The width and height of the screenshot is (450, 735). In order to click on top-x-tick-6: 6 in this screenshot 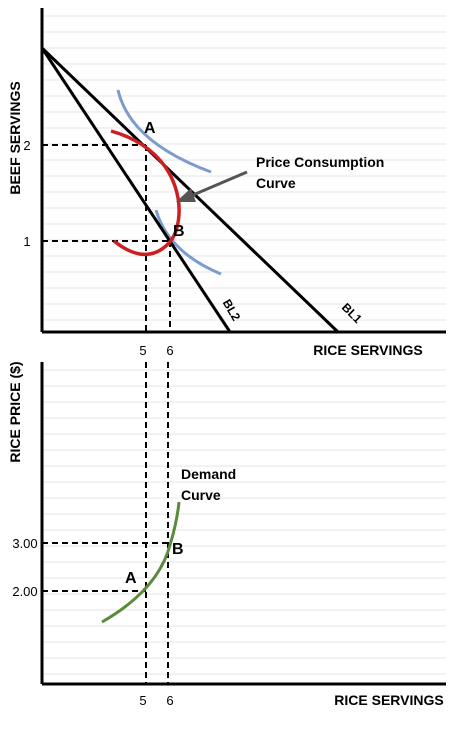, I will do `click(169, 350)`.